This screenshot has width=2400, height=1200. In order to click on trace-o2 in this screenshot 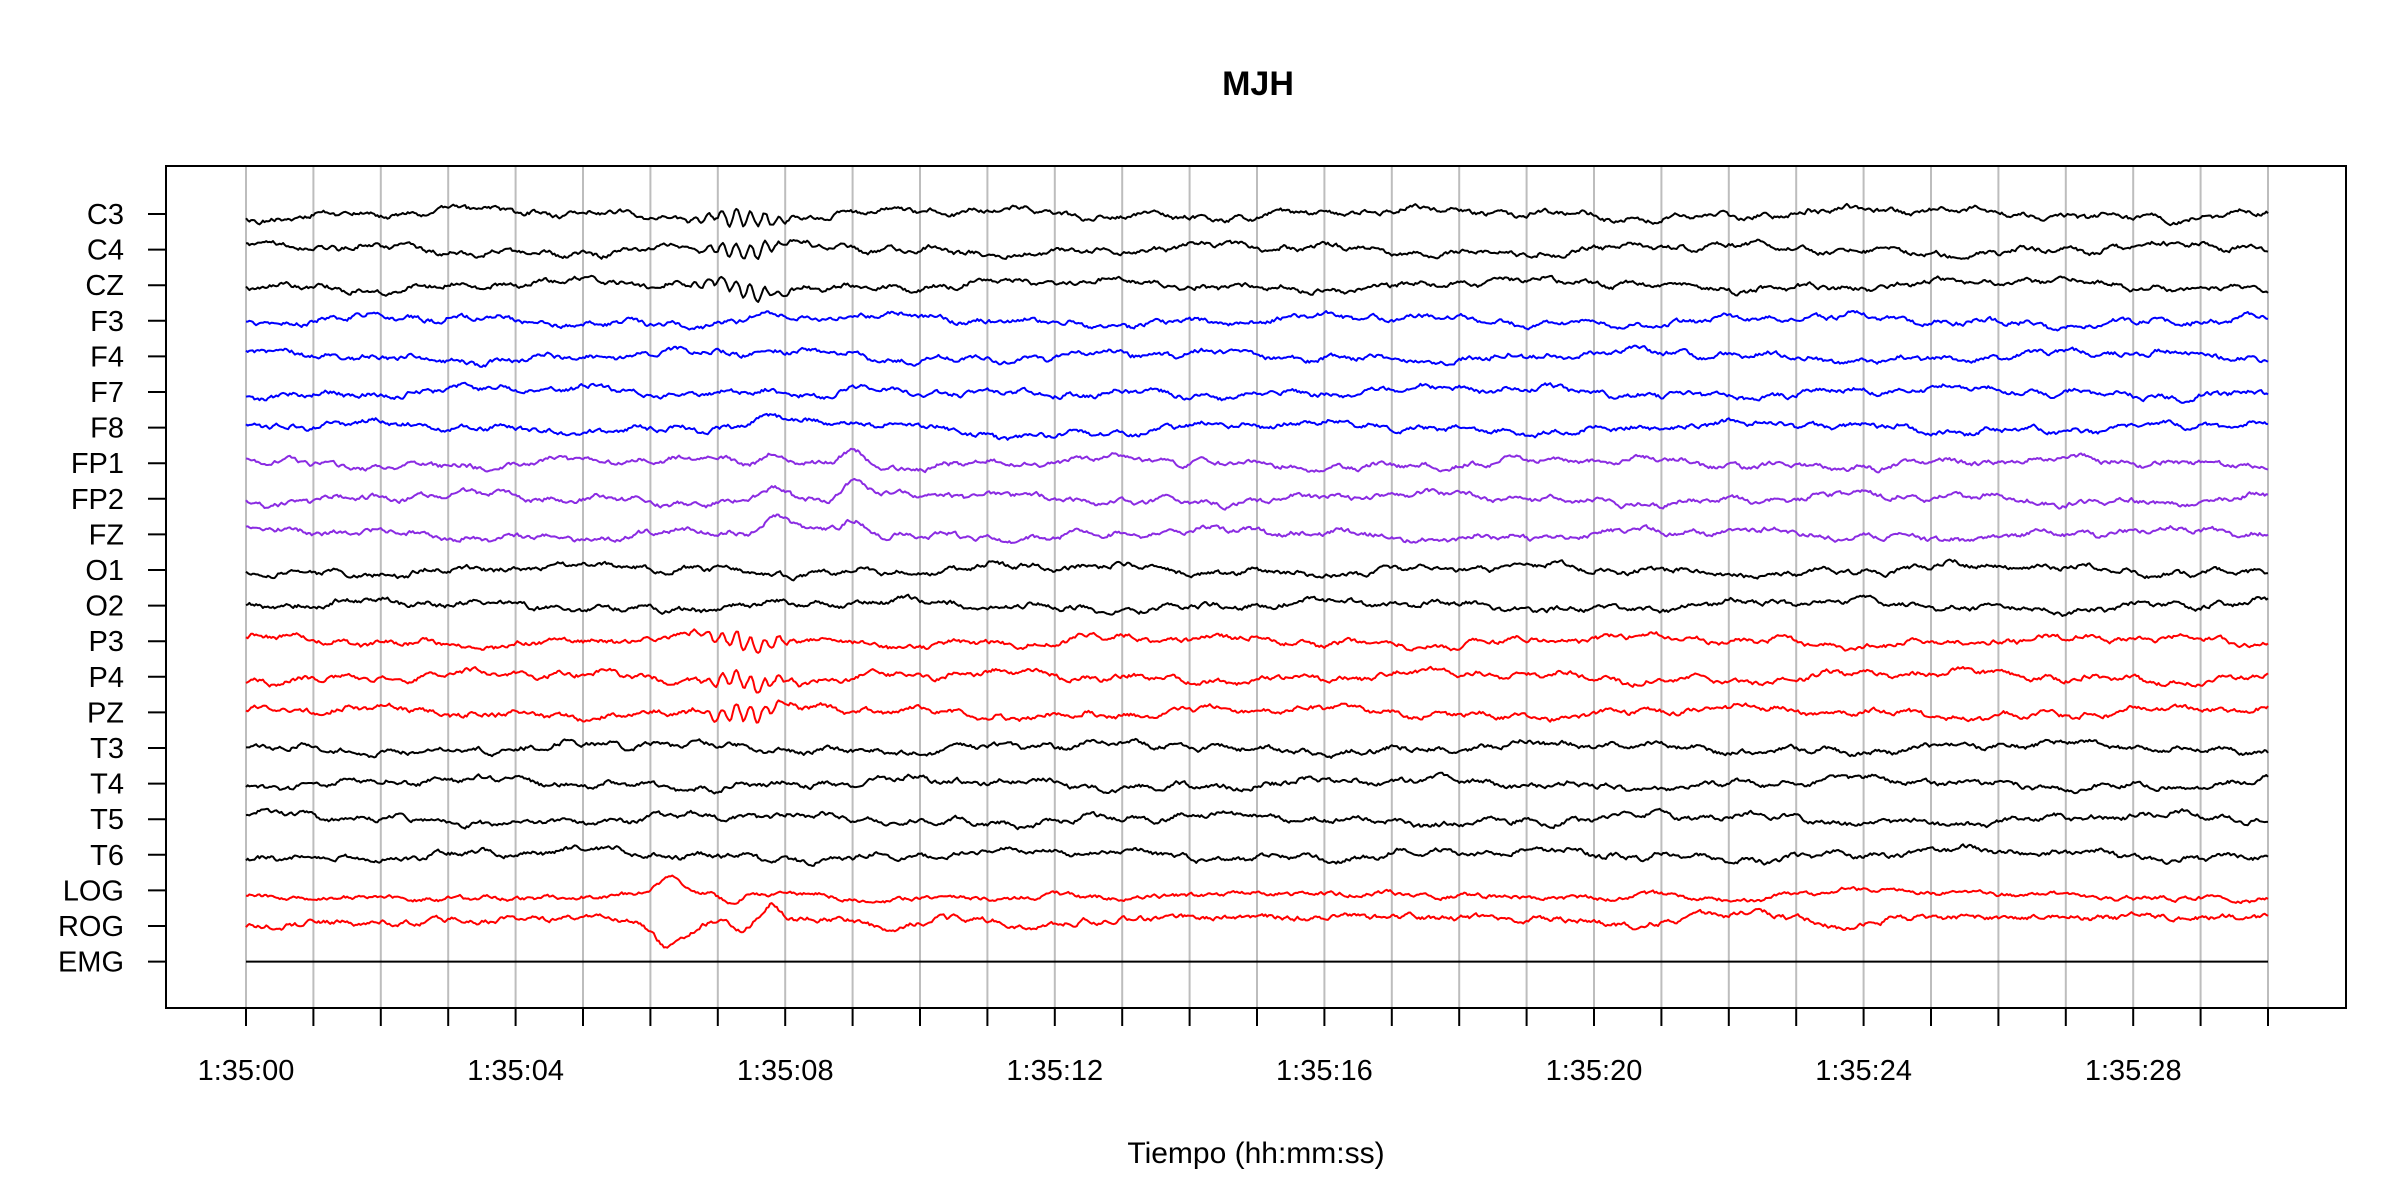, I will do `click(1257, 605)`.